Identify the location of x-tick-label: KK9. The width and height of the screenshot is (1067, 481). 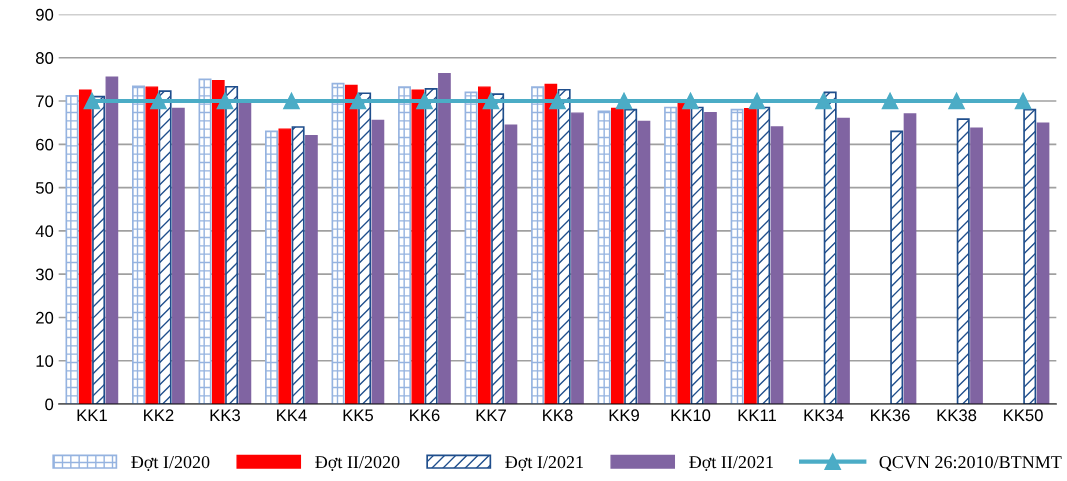
(624, 415).